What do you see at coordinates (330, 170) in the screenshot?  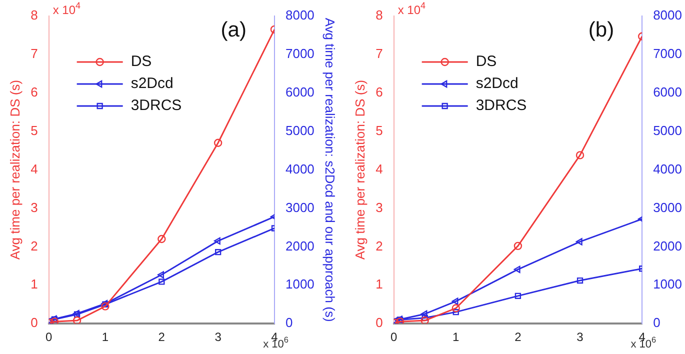 I see `y2-axis-title: Avg time per realization: s2Dcd and our approach (s)` at bounding box center [330, 170].